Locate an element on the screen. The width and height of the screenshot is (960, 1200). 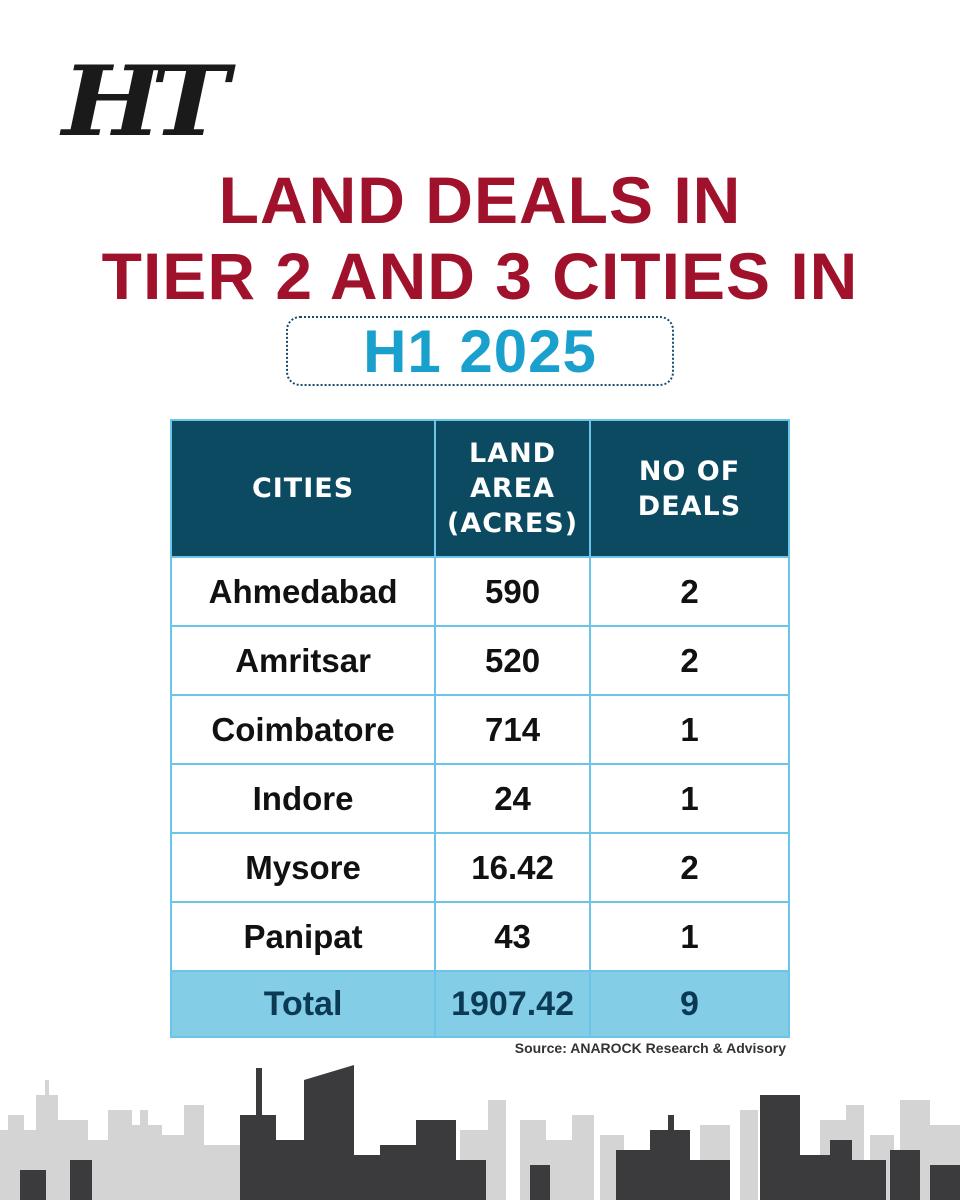
table-row: Mysore 16.42 2 is located at coordinates (480, 867).